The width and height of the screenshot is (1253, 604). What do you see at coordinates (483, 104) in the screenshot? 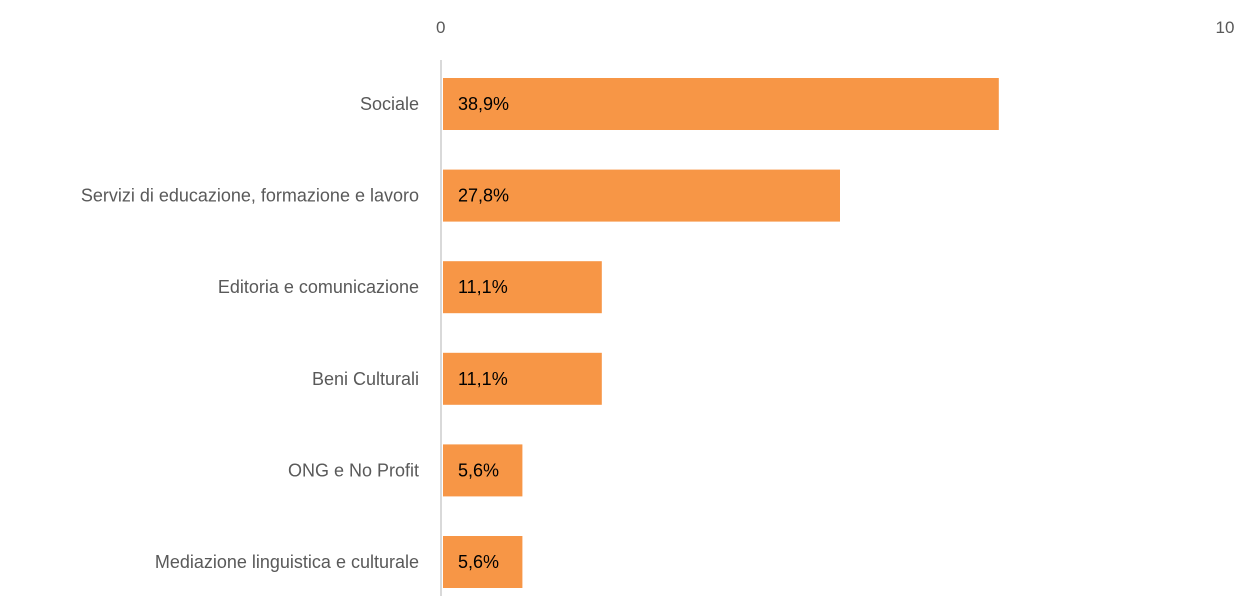
I see `data-label: 38,9%` at bounding box center [483, 104].